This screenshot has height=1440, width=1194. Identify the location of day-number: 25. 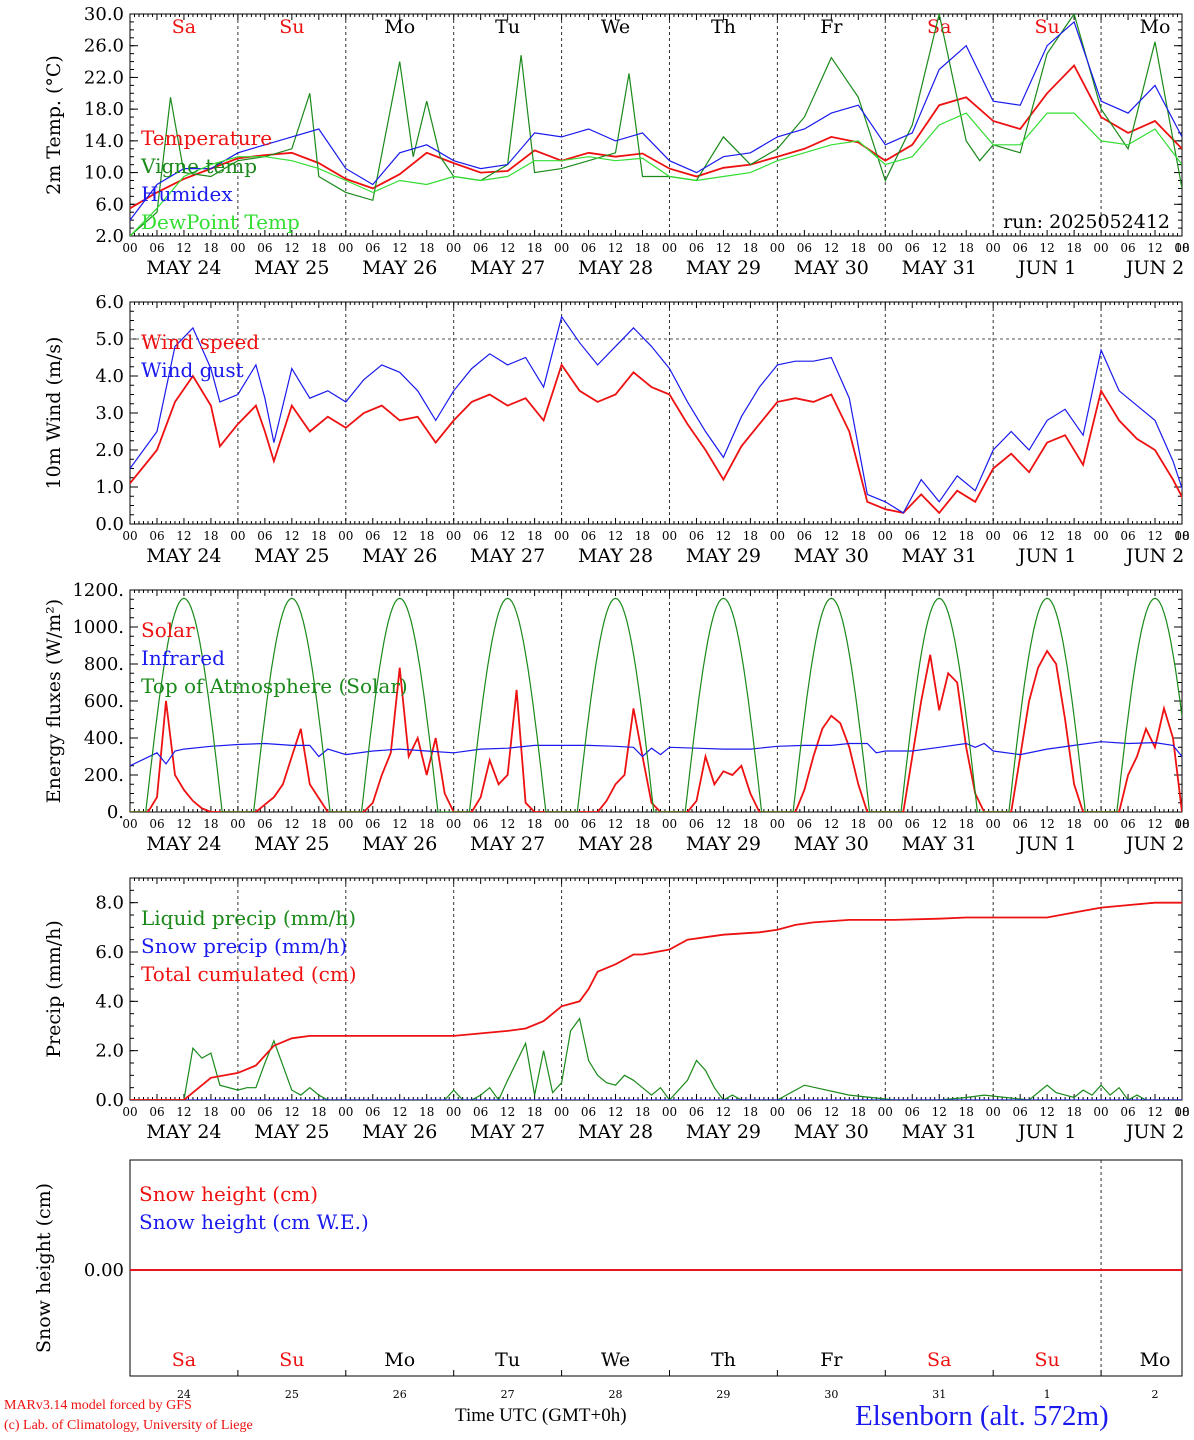
(292, 1394).